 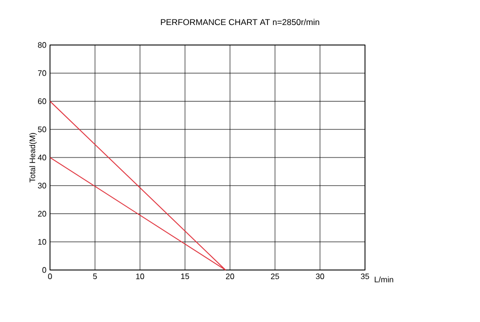 What do you see at coordinates (240, 22) in the screenshot?
I see `chart-title: PERFORMANCE CHART AT n=2850r/min` at bounding box center [240, 22].